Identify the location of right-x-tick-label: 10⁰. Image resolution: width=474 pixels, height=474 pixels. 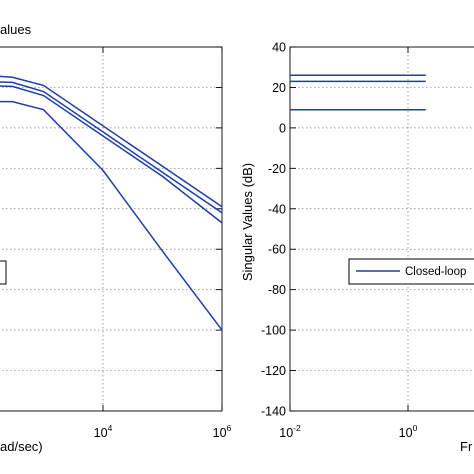
(408, 431).